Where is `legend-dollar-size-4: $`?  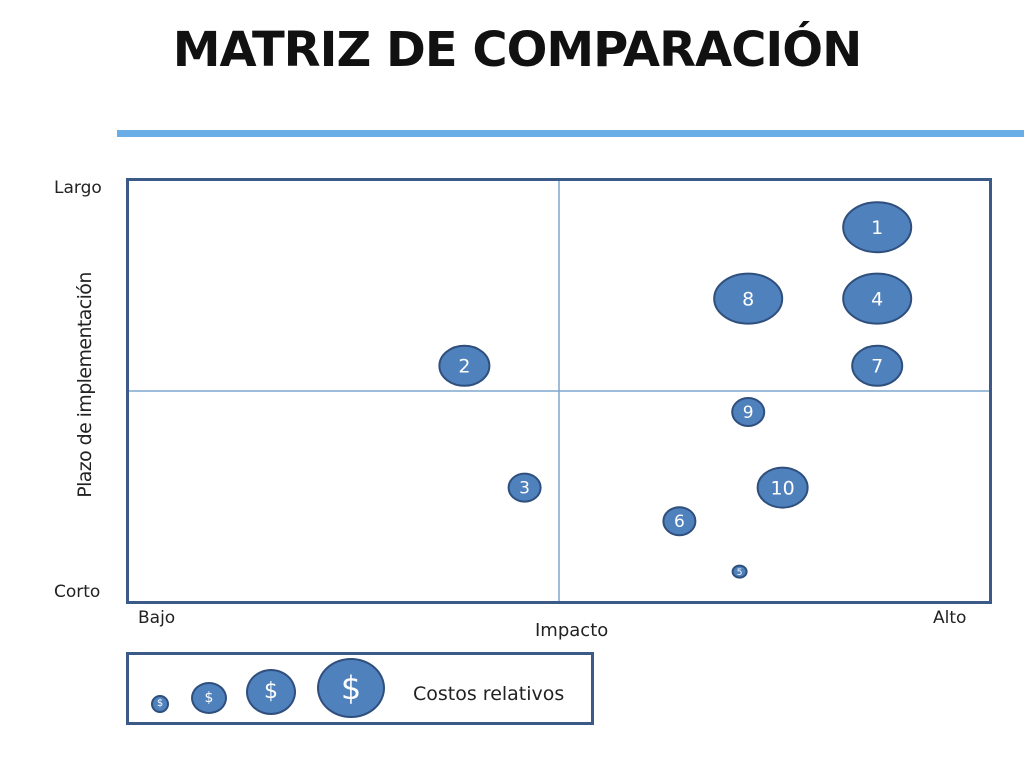 legend-dollar-size-4: $ is located at coordinates (351, 688).